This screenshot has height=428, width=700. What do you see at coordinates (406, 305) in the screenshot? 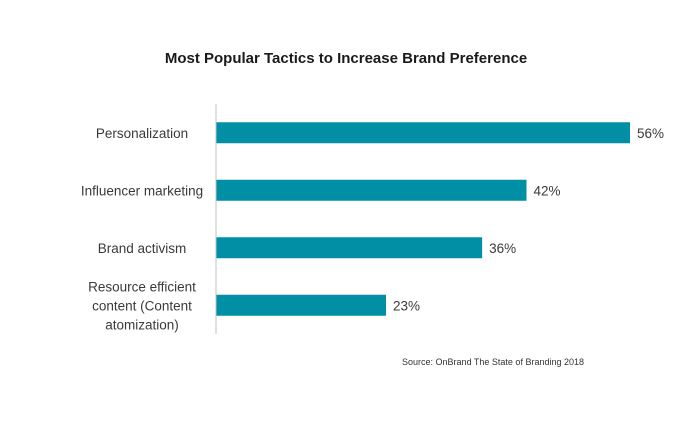
I see `data-label-3: 23%` at bounding box center [406, 305].